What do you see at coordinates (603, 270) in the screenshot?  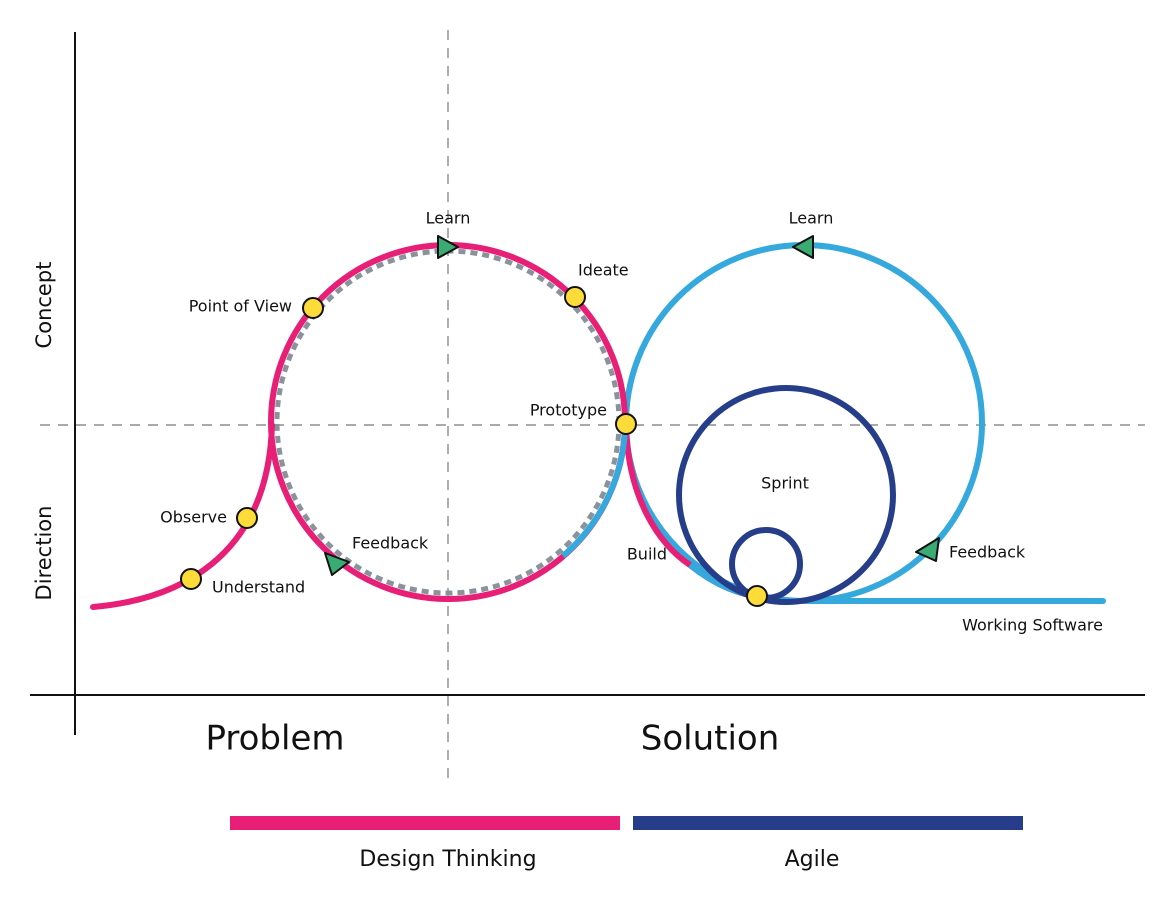 I see `step-label: Ideate` at bounding box center [603, 270].